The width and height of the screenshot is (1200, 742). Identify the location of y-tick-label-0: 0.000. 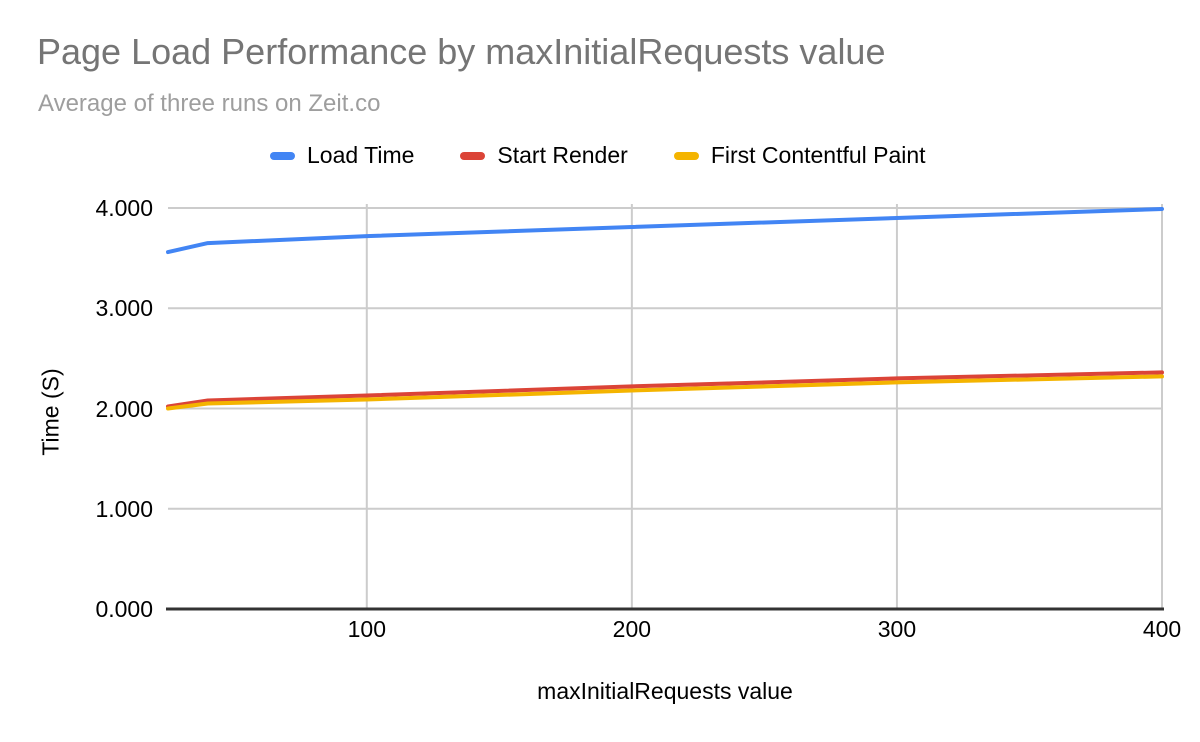
(124, 609).